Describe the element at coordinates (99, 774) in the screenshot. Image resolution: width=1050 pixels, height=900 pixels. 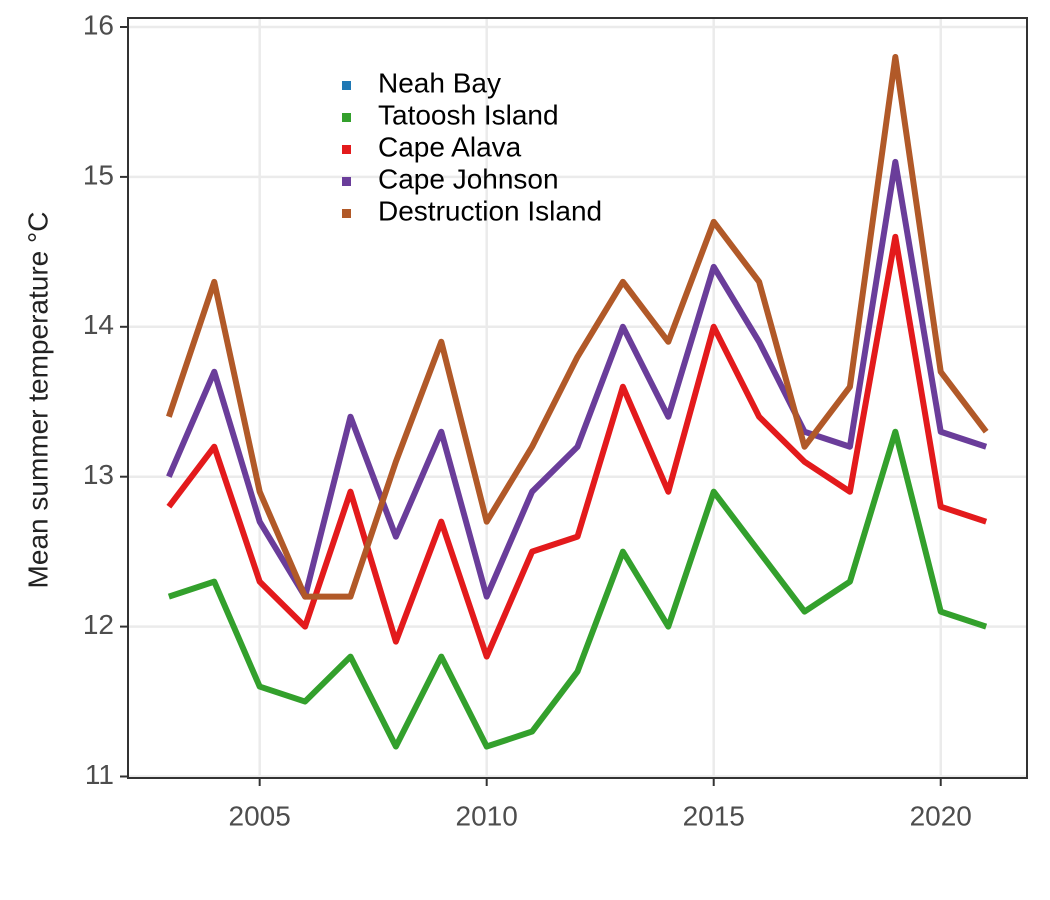
I see `y-tick-label: 11` at that location.